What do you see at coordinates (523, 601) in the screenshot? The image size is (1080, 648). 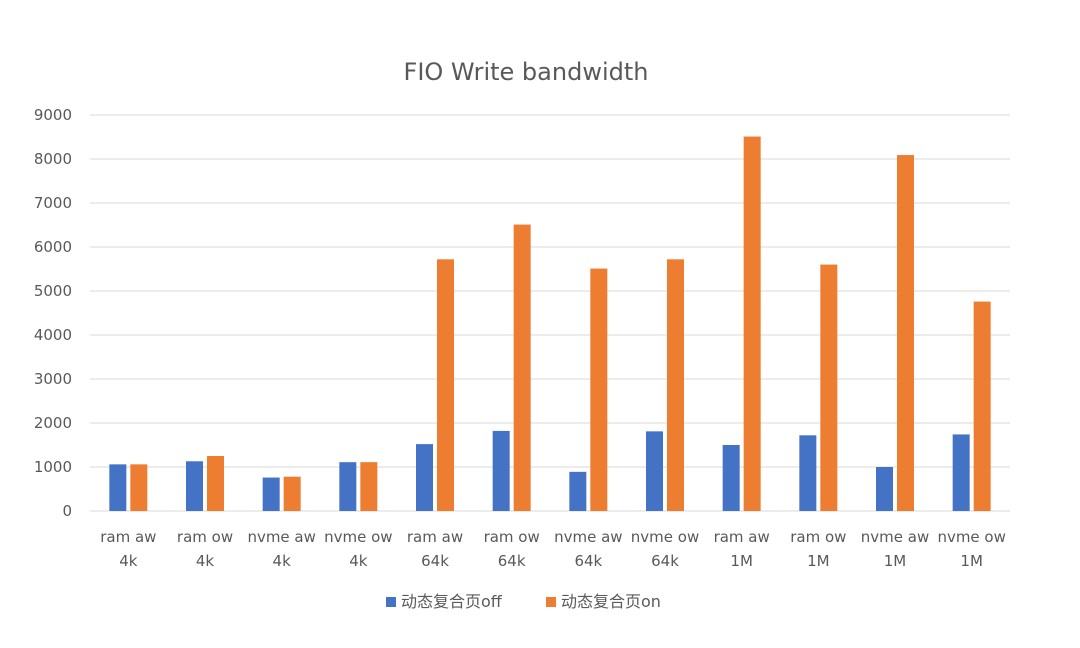 I see `legend: 动态复合页off 动态复合页on` at bounding box center [523, 601].